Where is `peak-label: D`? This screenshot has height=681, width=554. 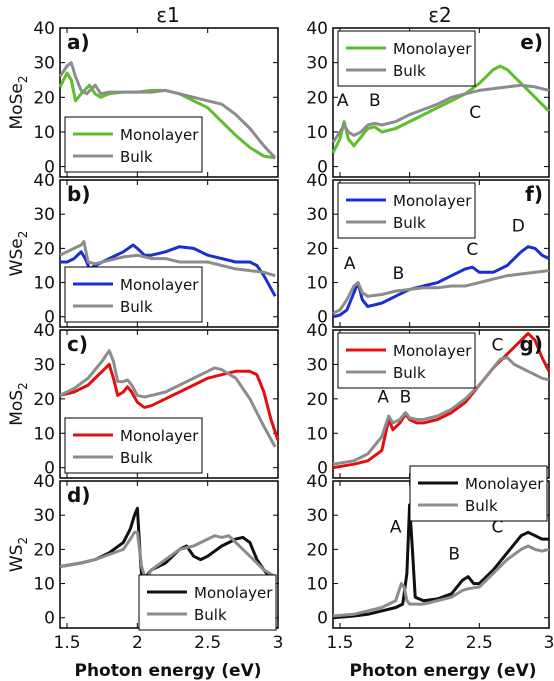 peak-label: D is located at coordinates (518, 226).